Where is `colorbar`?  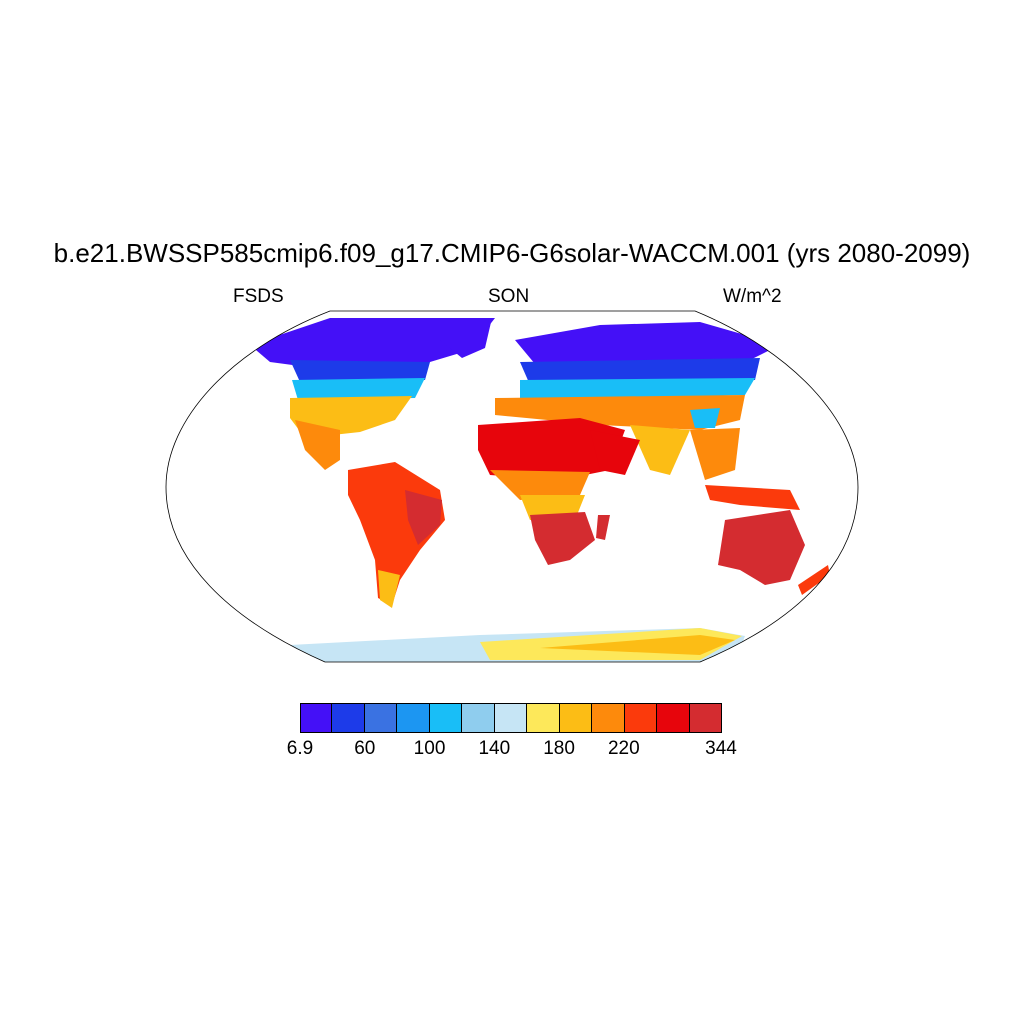 colorbar is located at coordinates (511, 717).